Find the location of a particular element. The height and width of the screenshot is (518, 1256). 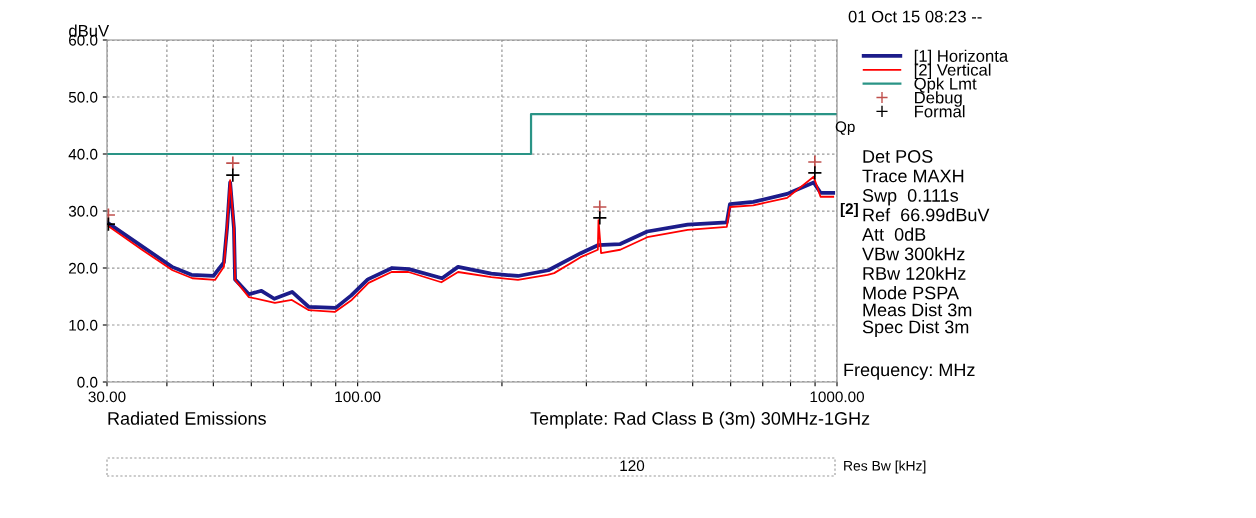

text: Att 0dB is located at coordinates (894, 234).